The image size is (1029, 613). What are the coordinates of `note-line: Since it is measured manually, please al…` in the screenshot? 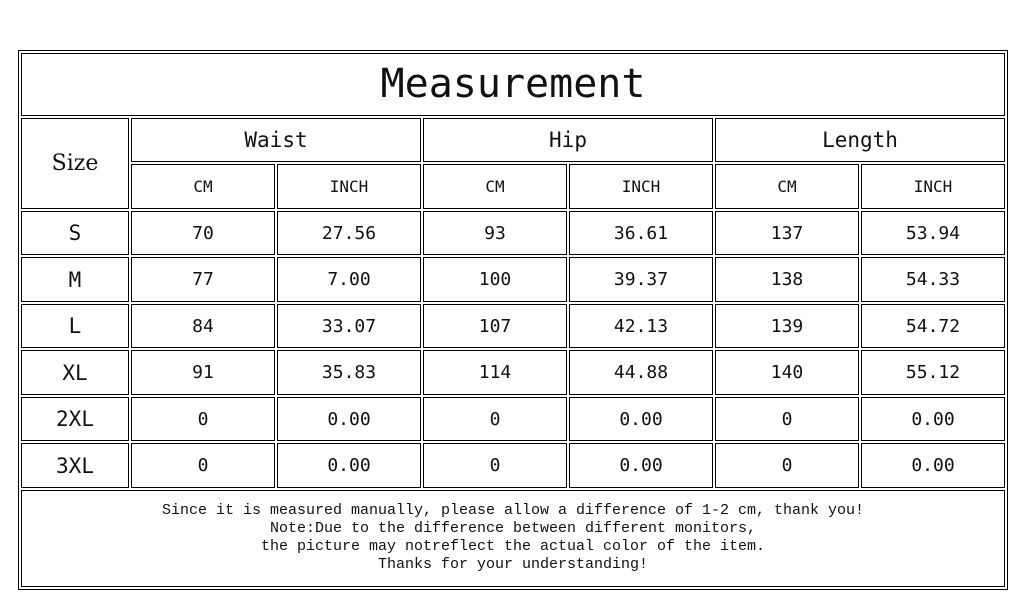 It's located at (513, 511).